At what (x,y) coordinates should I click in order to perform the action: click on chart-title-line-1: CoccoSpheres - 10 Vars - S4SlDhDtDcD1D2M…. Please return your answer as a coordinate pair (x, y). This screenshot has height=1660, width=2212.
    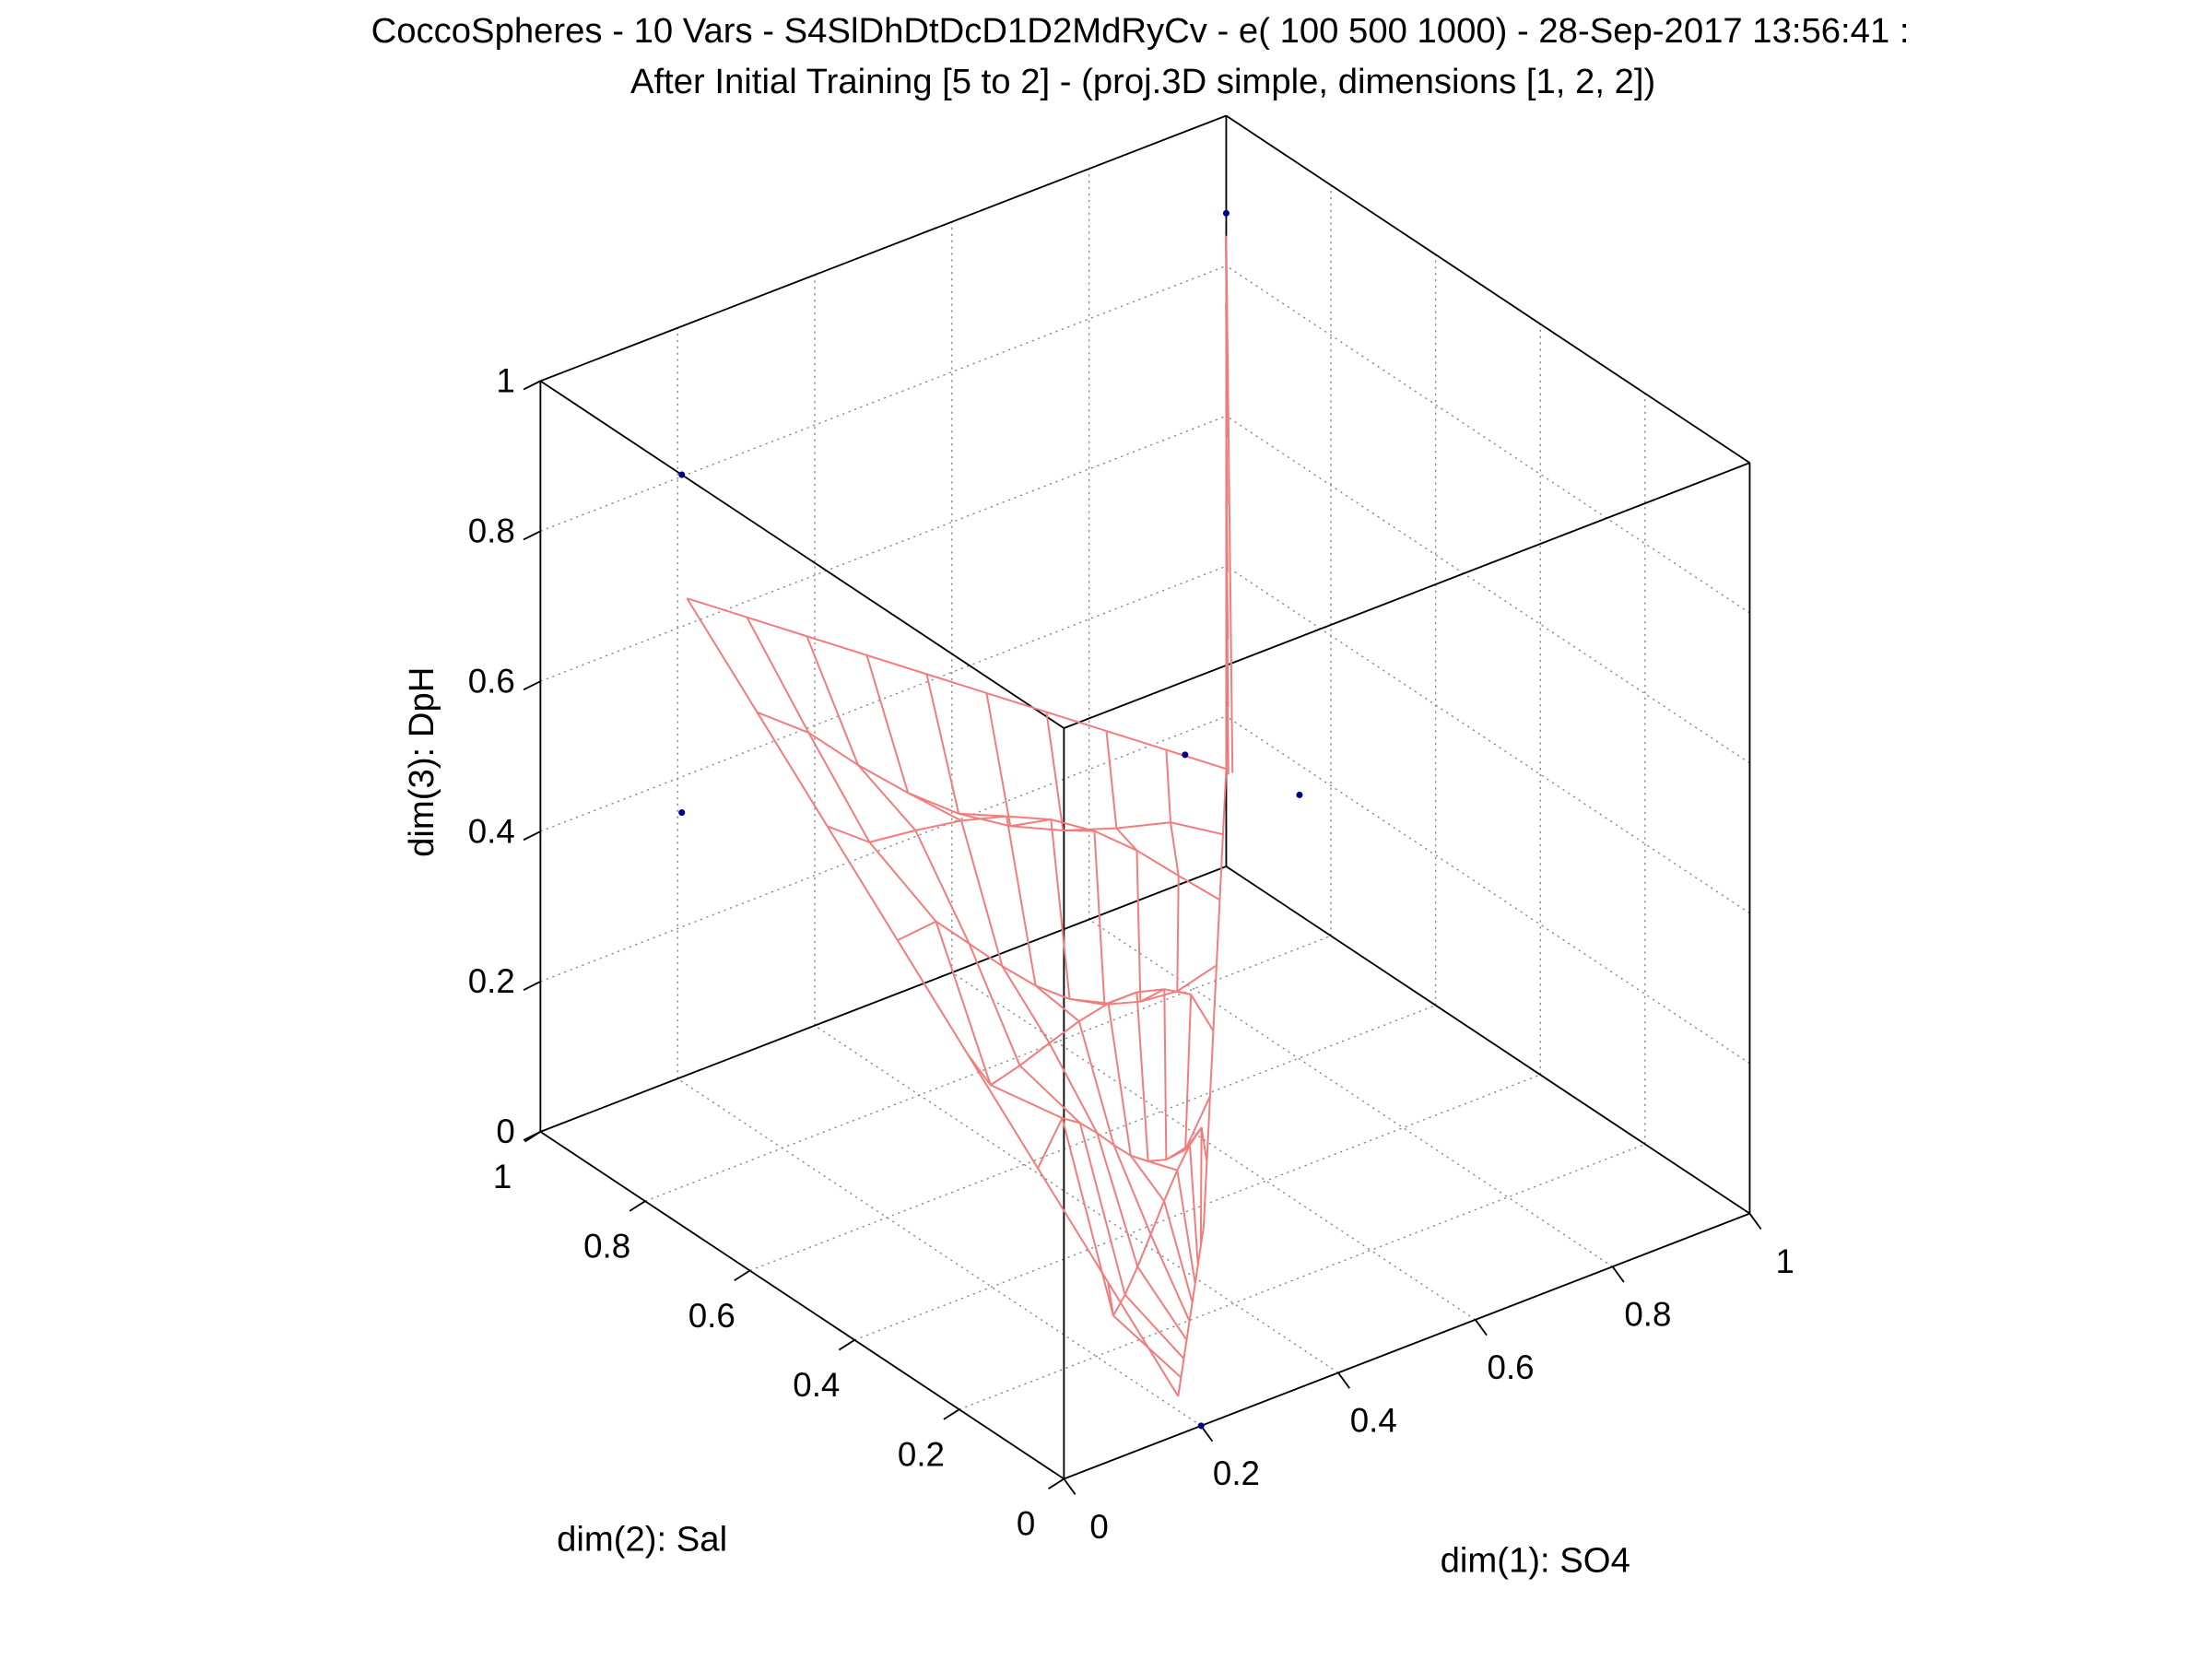
    Looking at the image, I should click on (1140, 31).